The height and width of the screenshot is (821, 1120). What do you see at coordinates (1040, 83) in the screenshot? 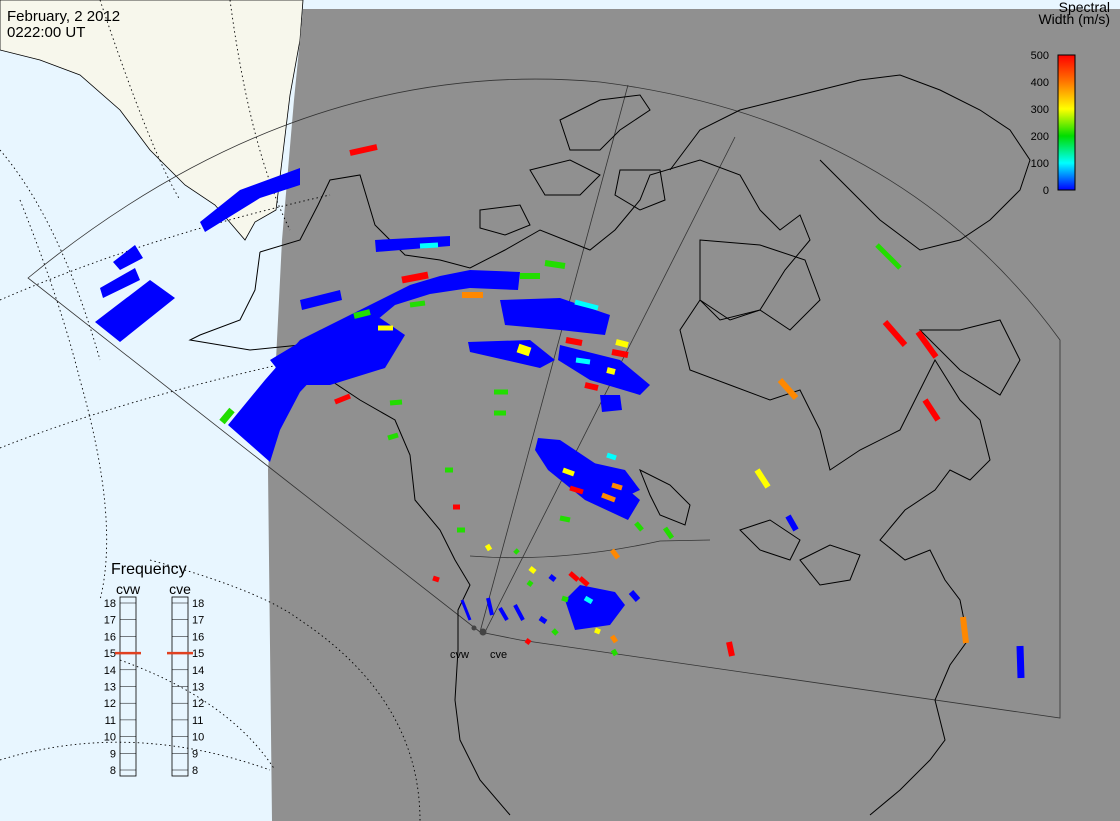
I see `colorbar-tick-label: 400` at bounding box center [1040, 83].